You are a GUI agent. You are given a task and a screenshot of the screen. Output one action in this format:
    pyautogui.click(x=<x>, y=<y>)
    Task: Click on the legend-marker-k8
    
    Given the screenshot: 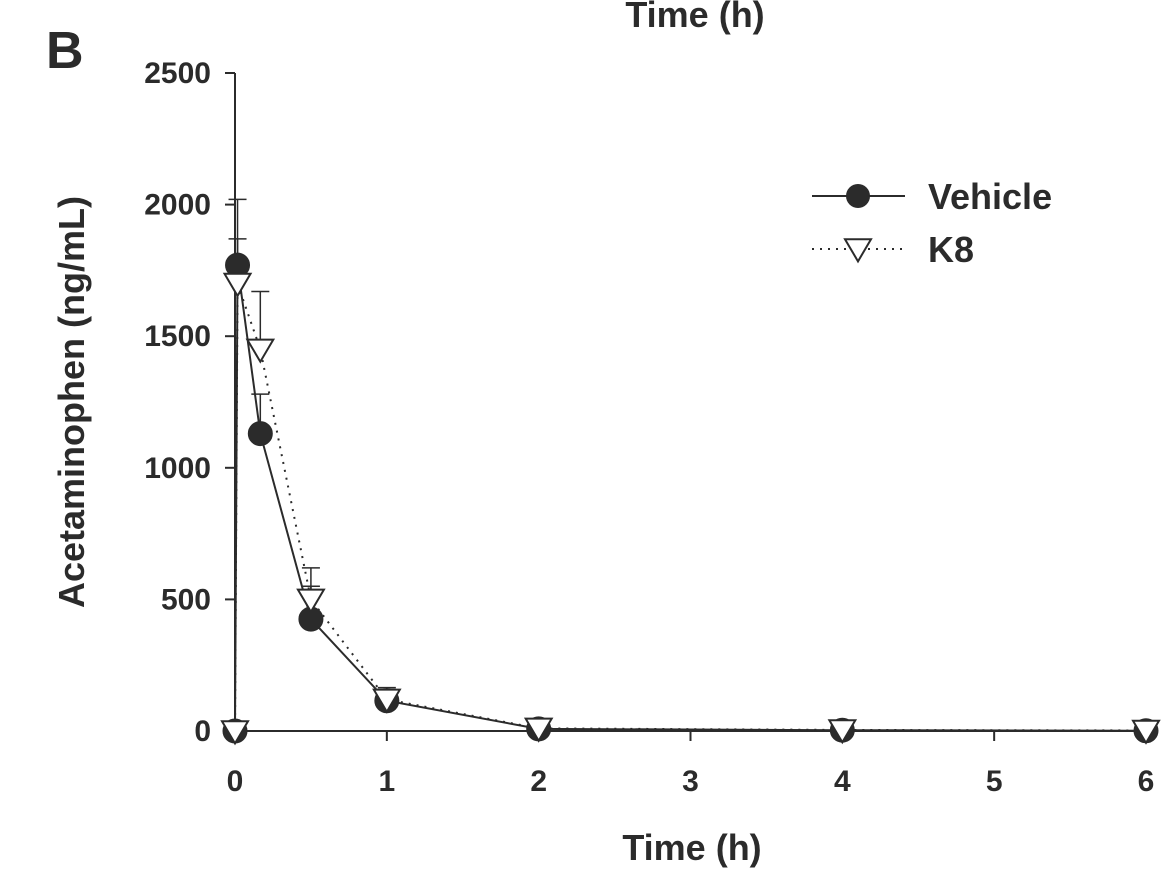 What is the action you would take?
    pyautogui.click(x=858, y=251)
    